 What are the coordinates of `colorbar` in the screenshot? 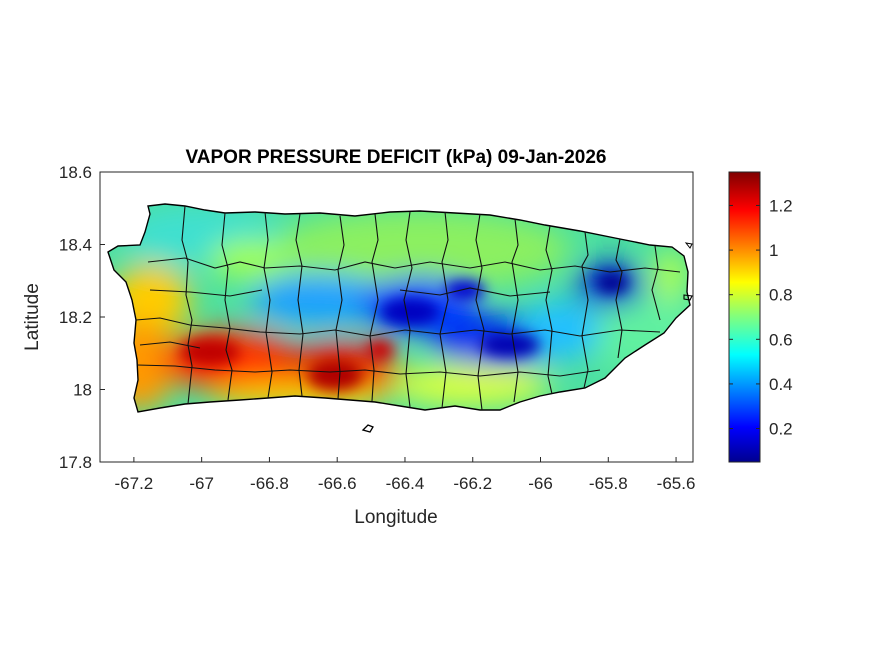 It's located at (744, 317).